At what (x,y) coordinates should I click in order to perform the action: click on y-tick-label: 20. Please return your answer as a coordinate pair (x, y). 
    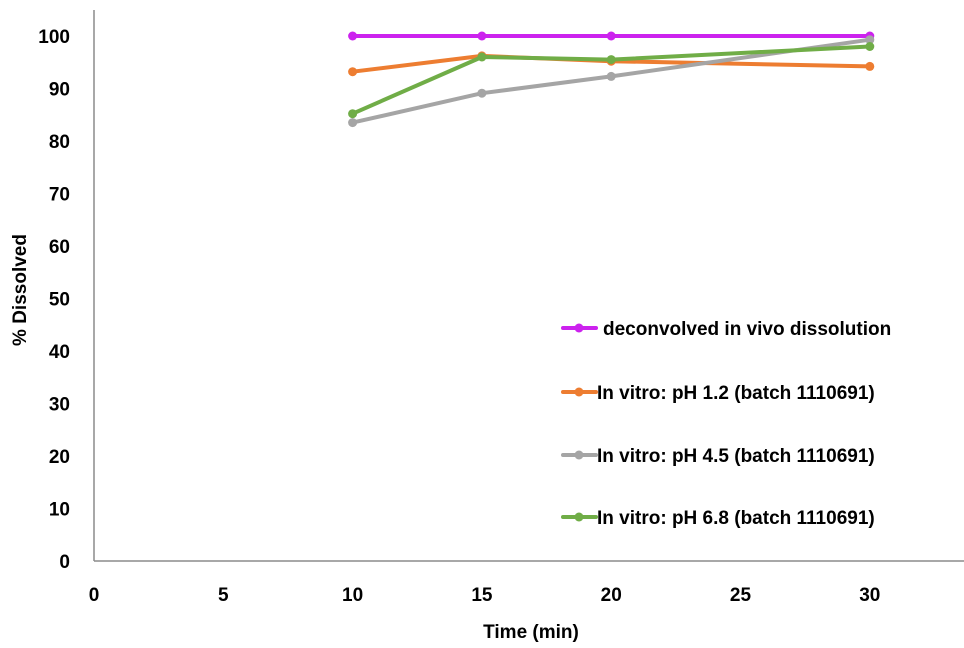
    Looking at the image, I should click on (59, 457).